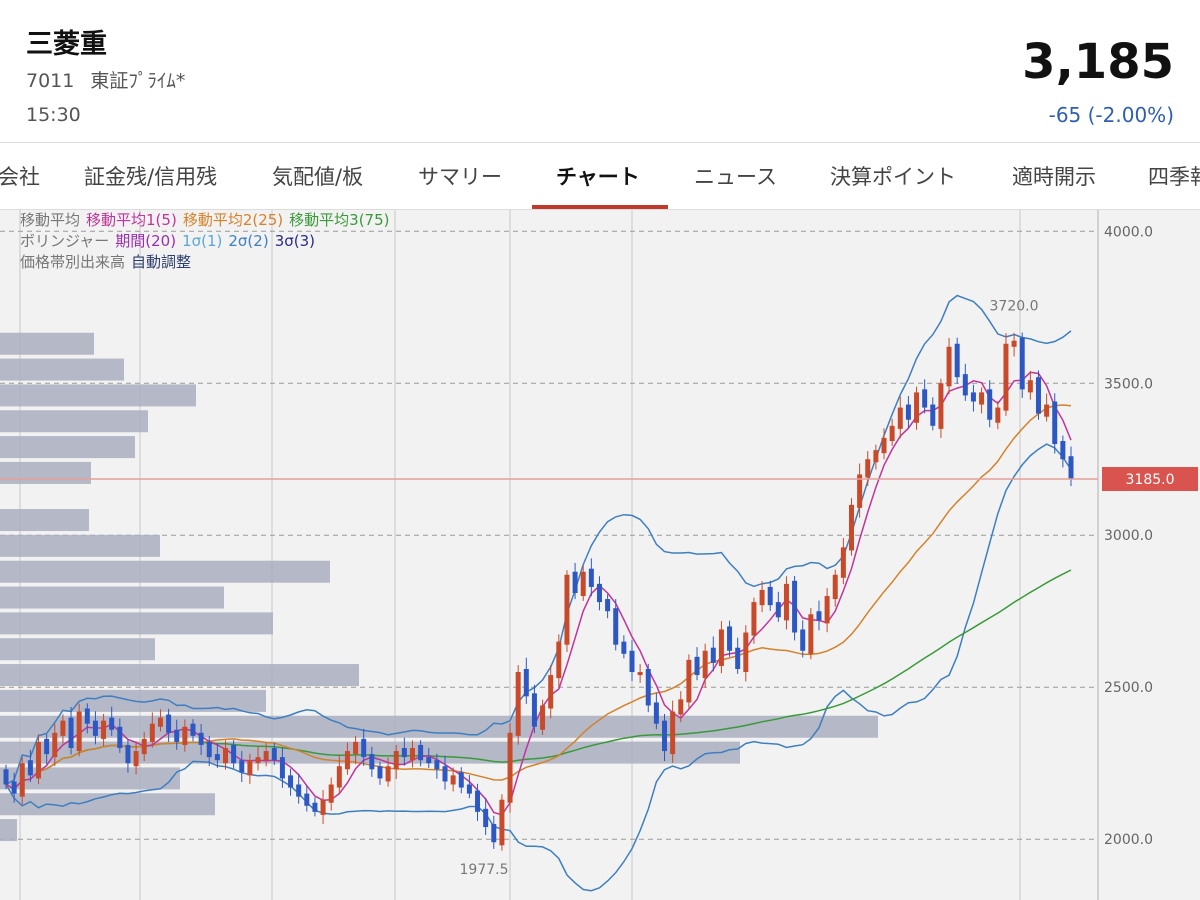 The image size is (1200, 900). I want to click on current-price: 3,185, so click(1098, 62).